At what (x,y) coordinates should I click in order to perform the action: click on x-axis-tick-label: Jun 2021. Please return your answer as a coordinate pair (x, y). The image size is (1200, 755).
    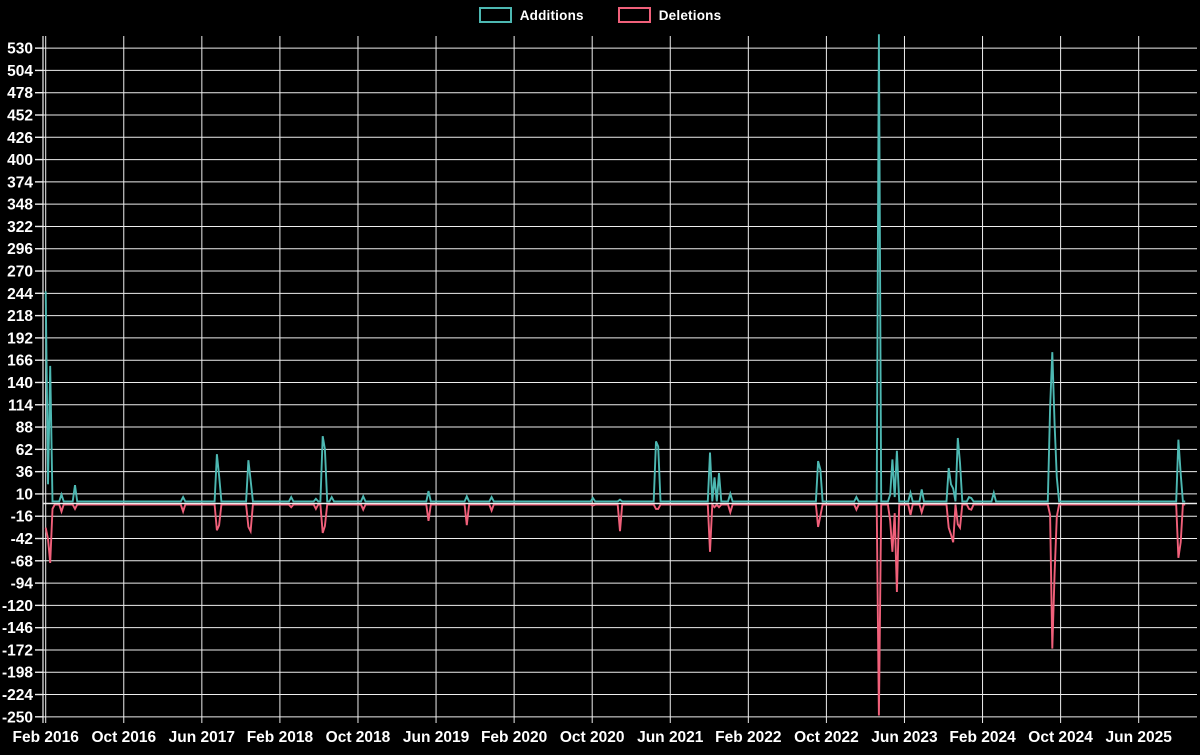
    Looking at the image, I should click on (670, 737).